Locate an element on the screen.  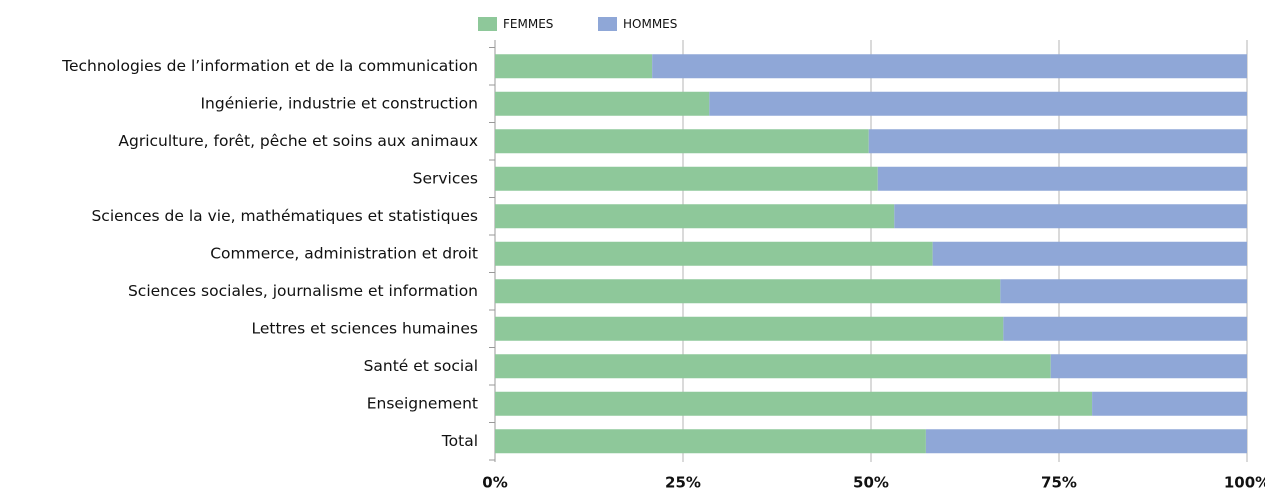
category-label: Ingénierie, industrie et construction is located at coordinates (339, 103).